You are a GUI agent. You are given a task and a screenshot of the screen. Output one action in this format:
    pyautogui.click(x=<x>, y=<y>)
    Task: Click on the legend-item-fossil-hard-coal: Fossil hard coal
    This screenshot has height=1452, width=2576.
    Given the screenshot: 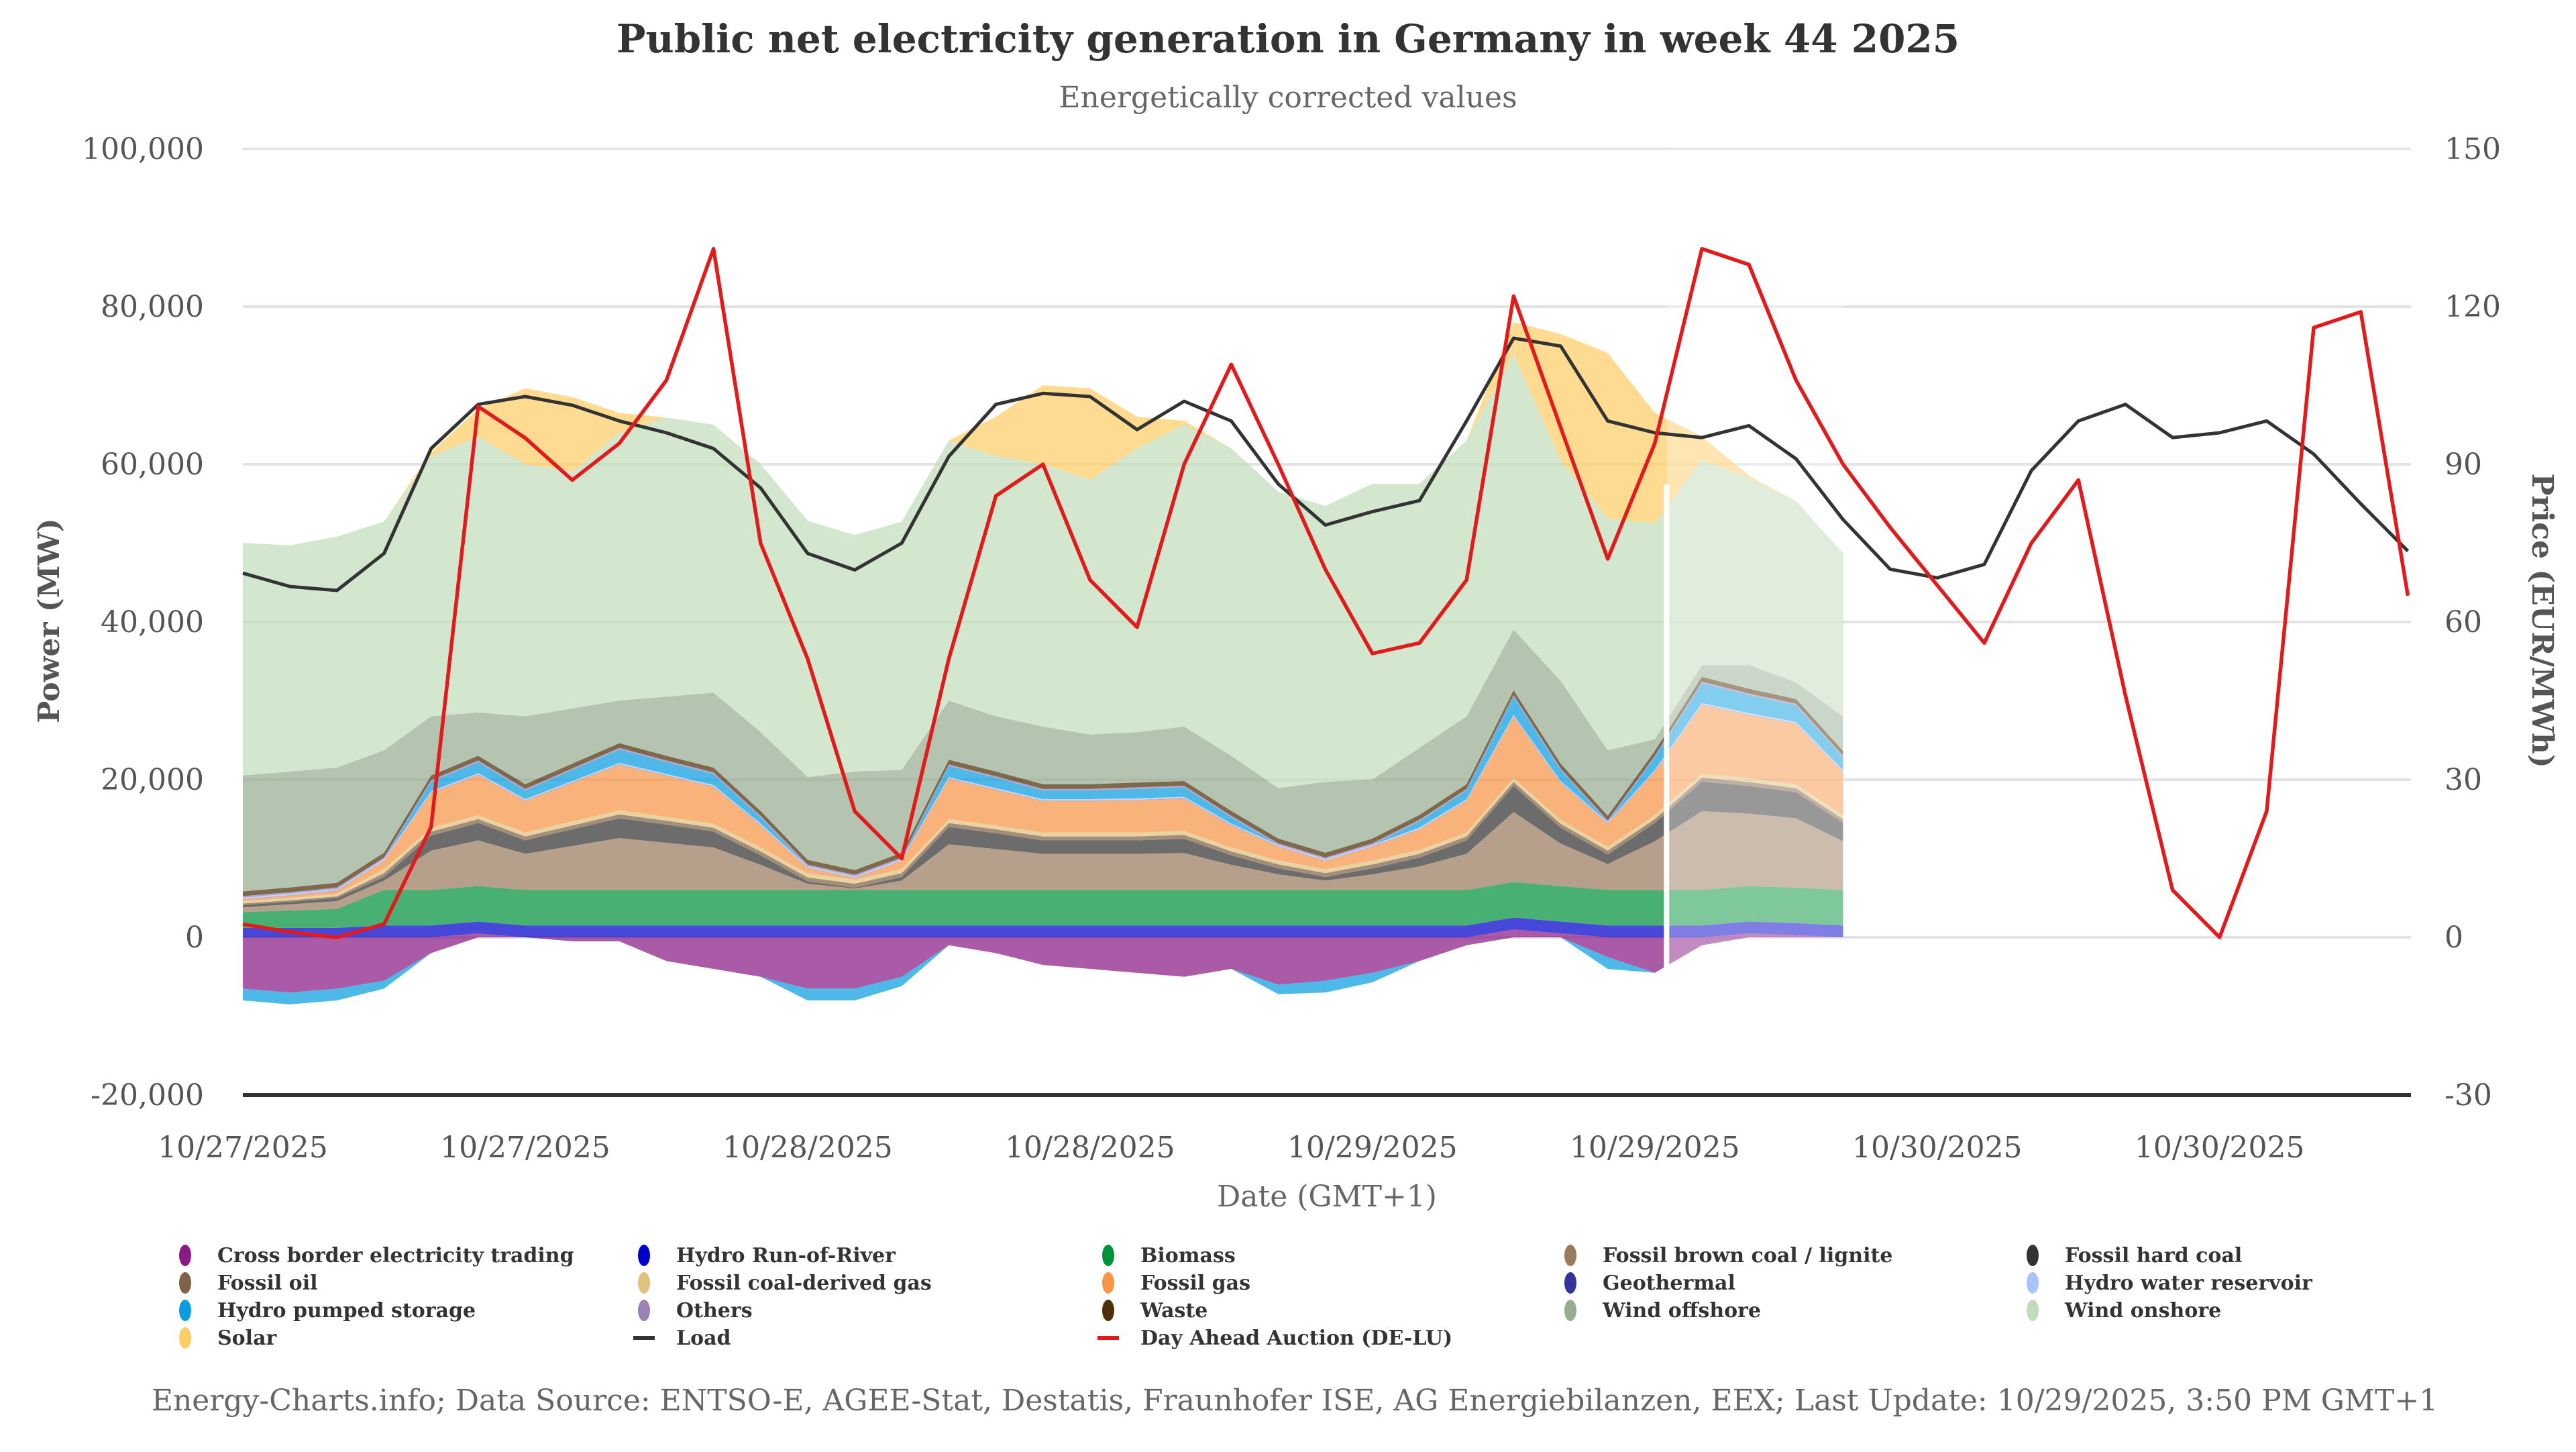 What is the action you would take?
    pyautogui.click(x=2134, y=1256)
    